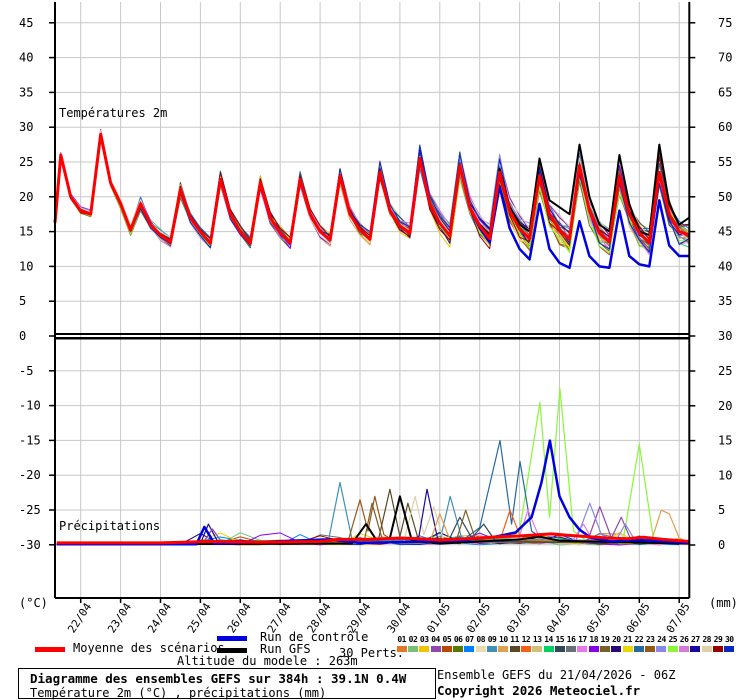 This screenshot has width=740, height=700. Describe the element at coordinates (447, 639) in the screenshot. I see `pert-number: 05` at that location.